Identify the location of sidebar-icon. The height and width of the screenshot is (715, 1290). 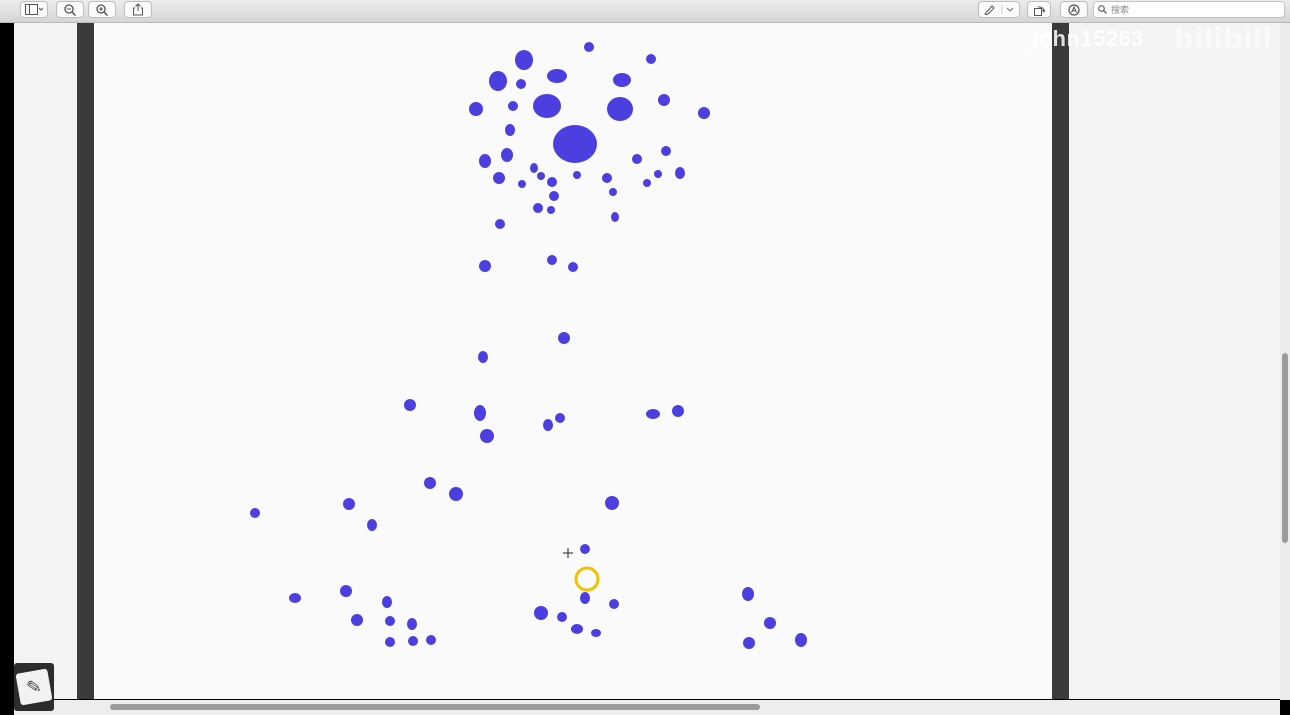
(34, 9).